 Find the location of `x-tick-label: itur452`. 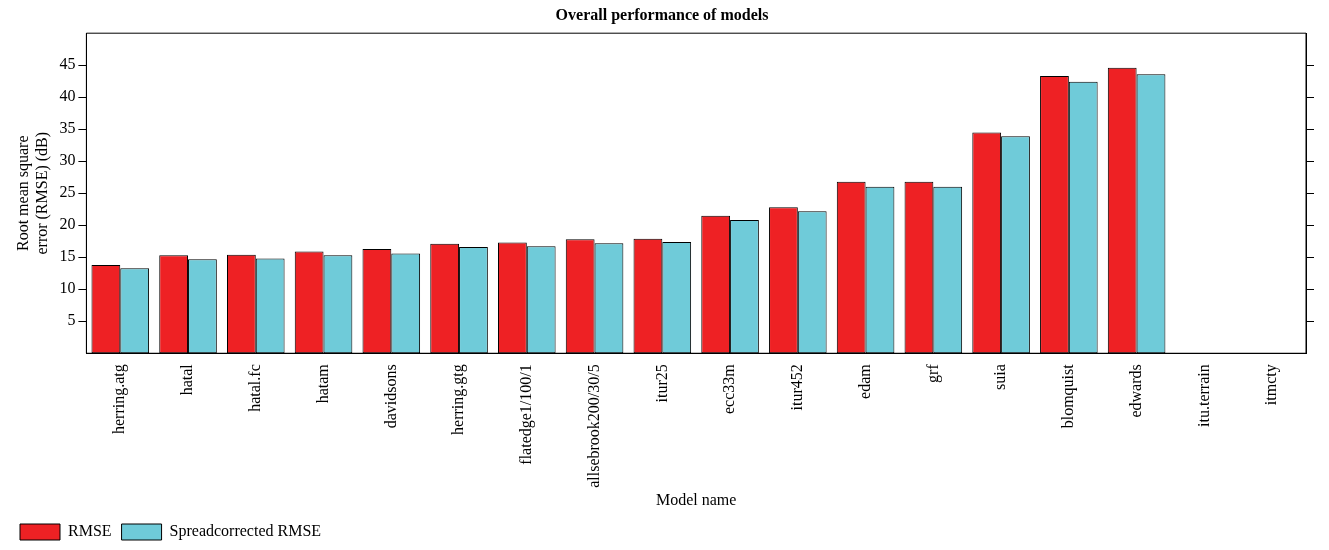

x-tick-label: itur452 is located at coordinates (797, 387).